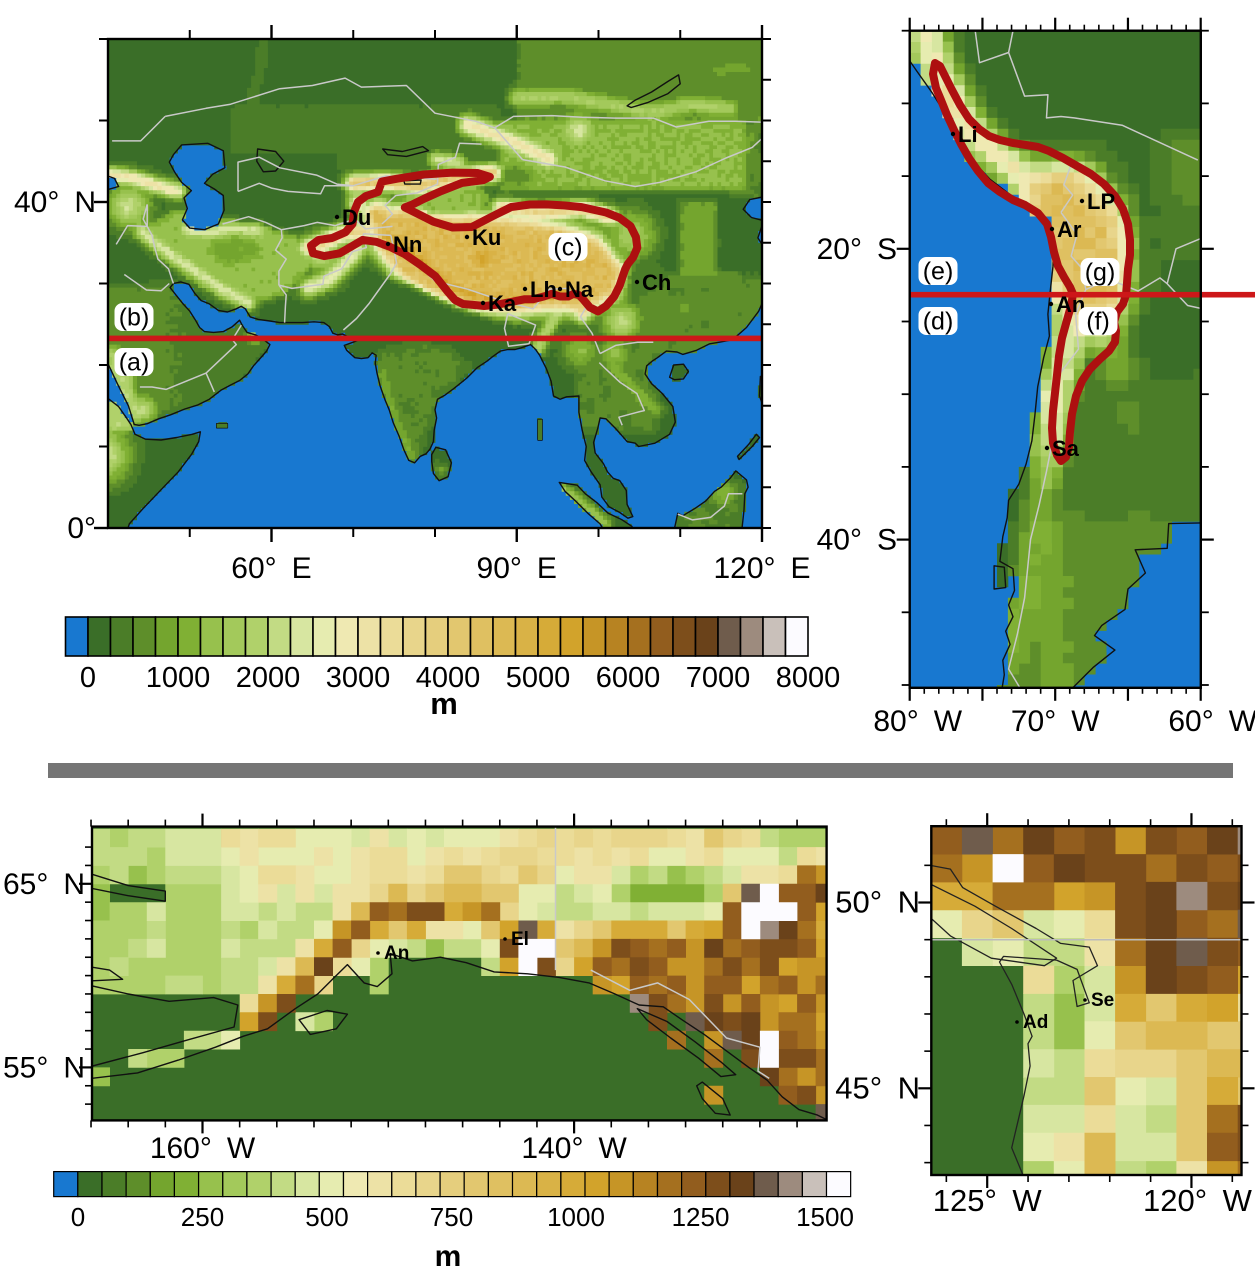 This screenshot has height=1274, width=1255. Describe the element at coordinates (1066, 448) in the screenshot. I see `svg-text: Sa` at that location.